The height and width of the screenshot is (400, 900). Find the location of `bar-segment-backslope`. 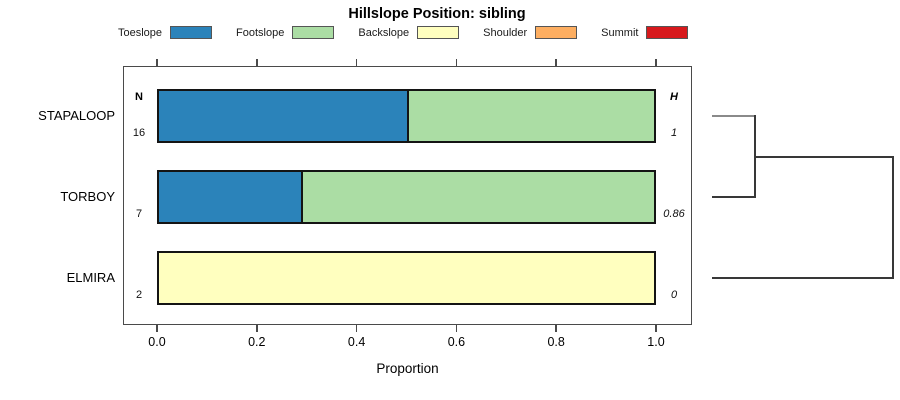

bar-segment-backslope is located at coordinates (406, 278).